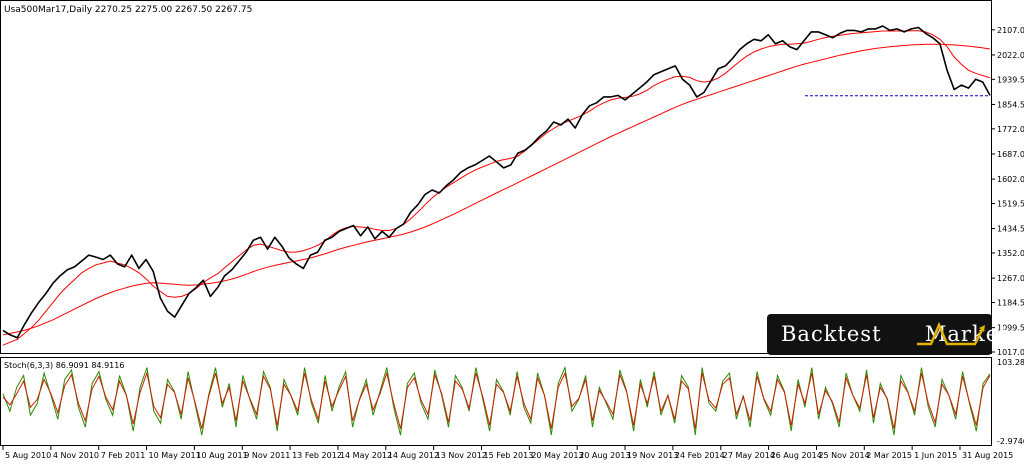 The image size is (1024, 465). I want to click on date-tick-label: 10 May 2011, so click(175, 455).